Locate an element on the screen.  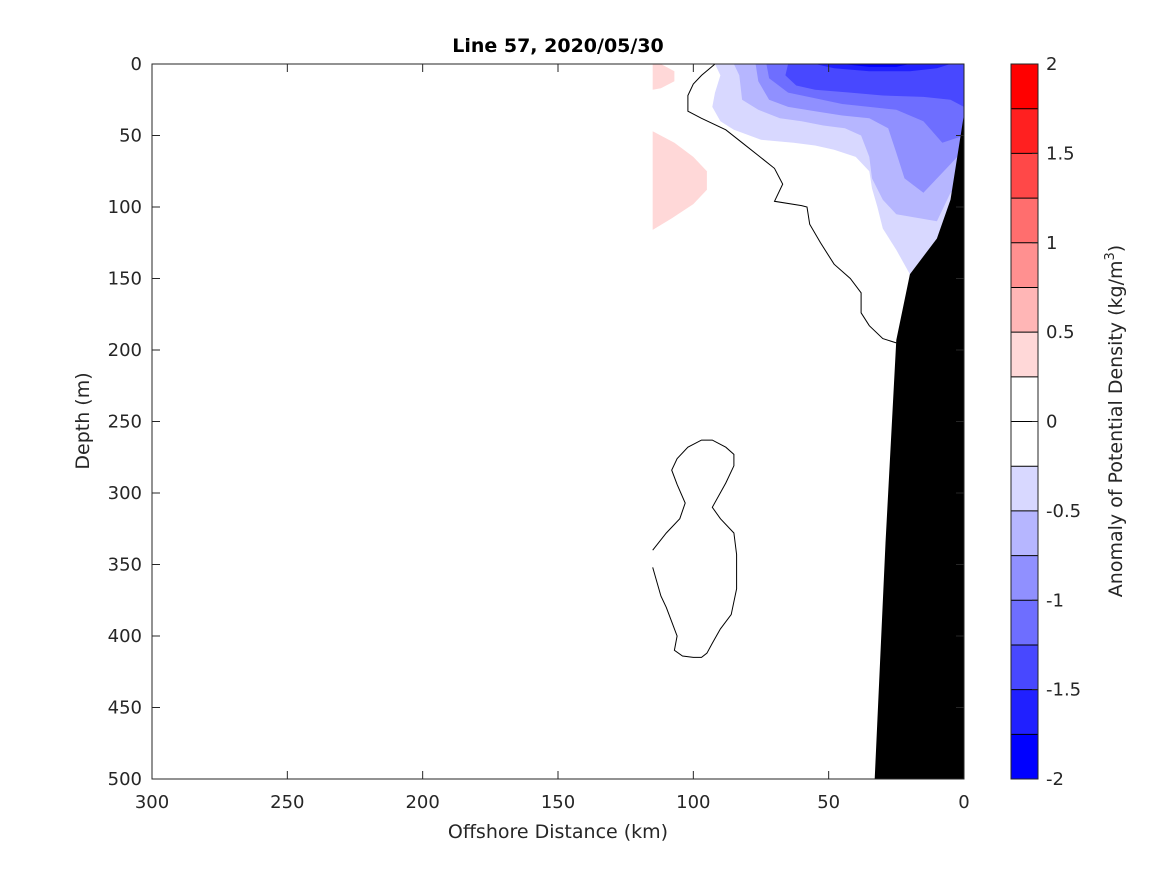
filled-contours is located at coordinates (808, 169).